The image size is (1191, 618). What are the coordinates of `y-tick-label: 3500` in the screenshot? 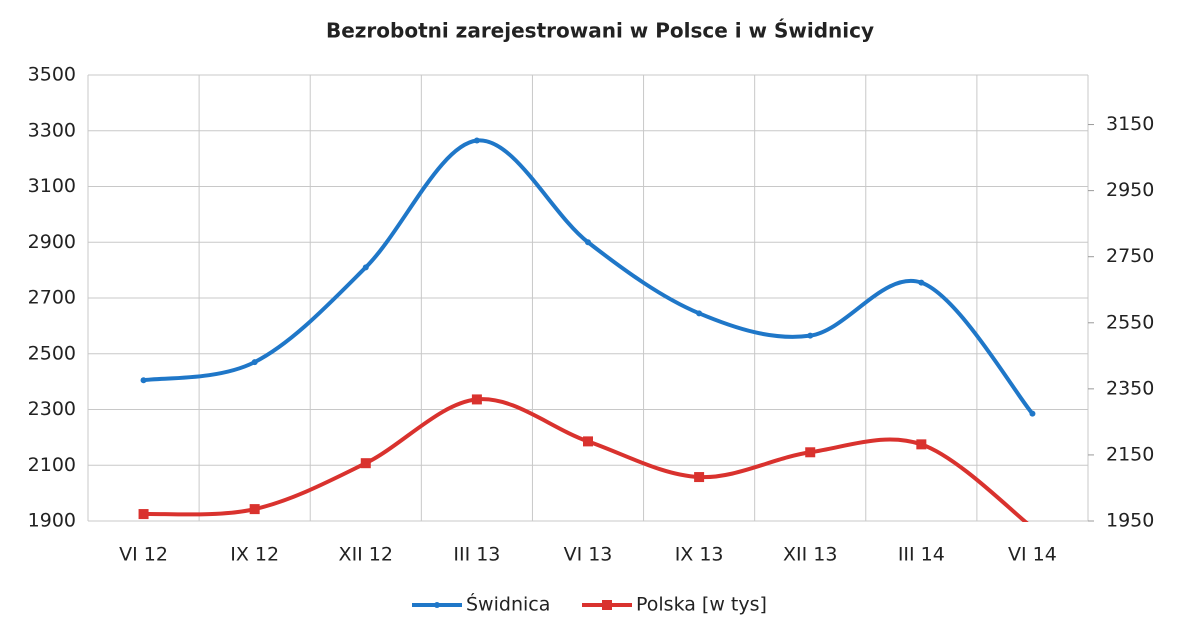 It's located at (52, 75).